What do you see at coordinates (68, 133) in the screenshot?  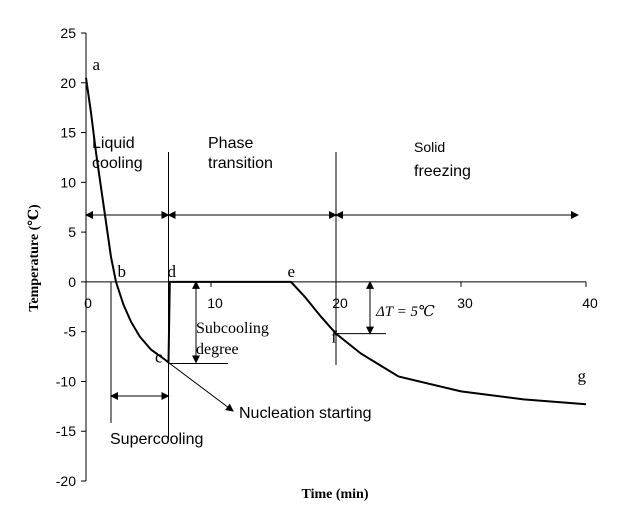 I see `y-tick-label: 15` at bounding box center [68, 133].